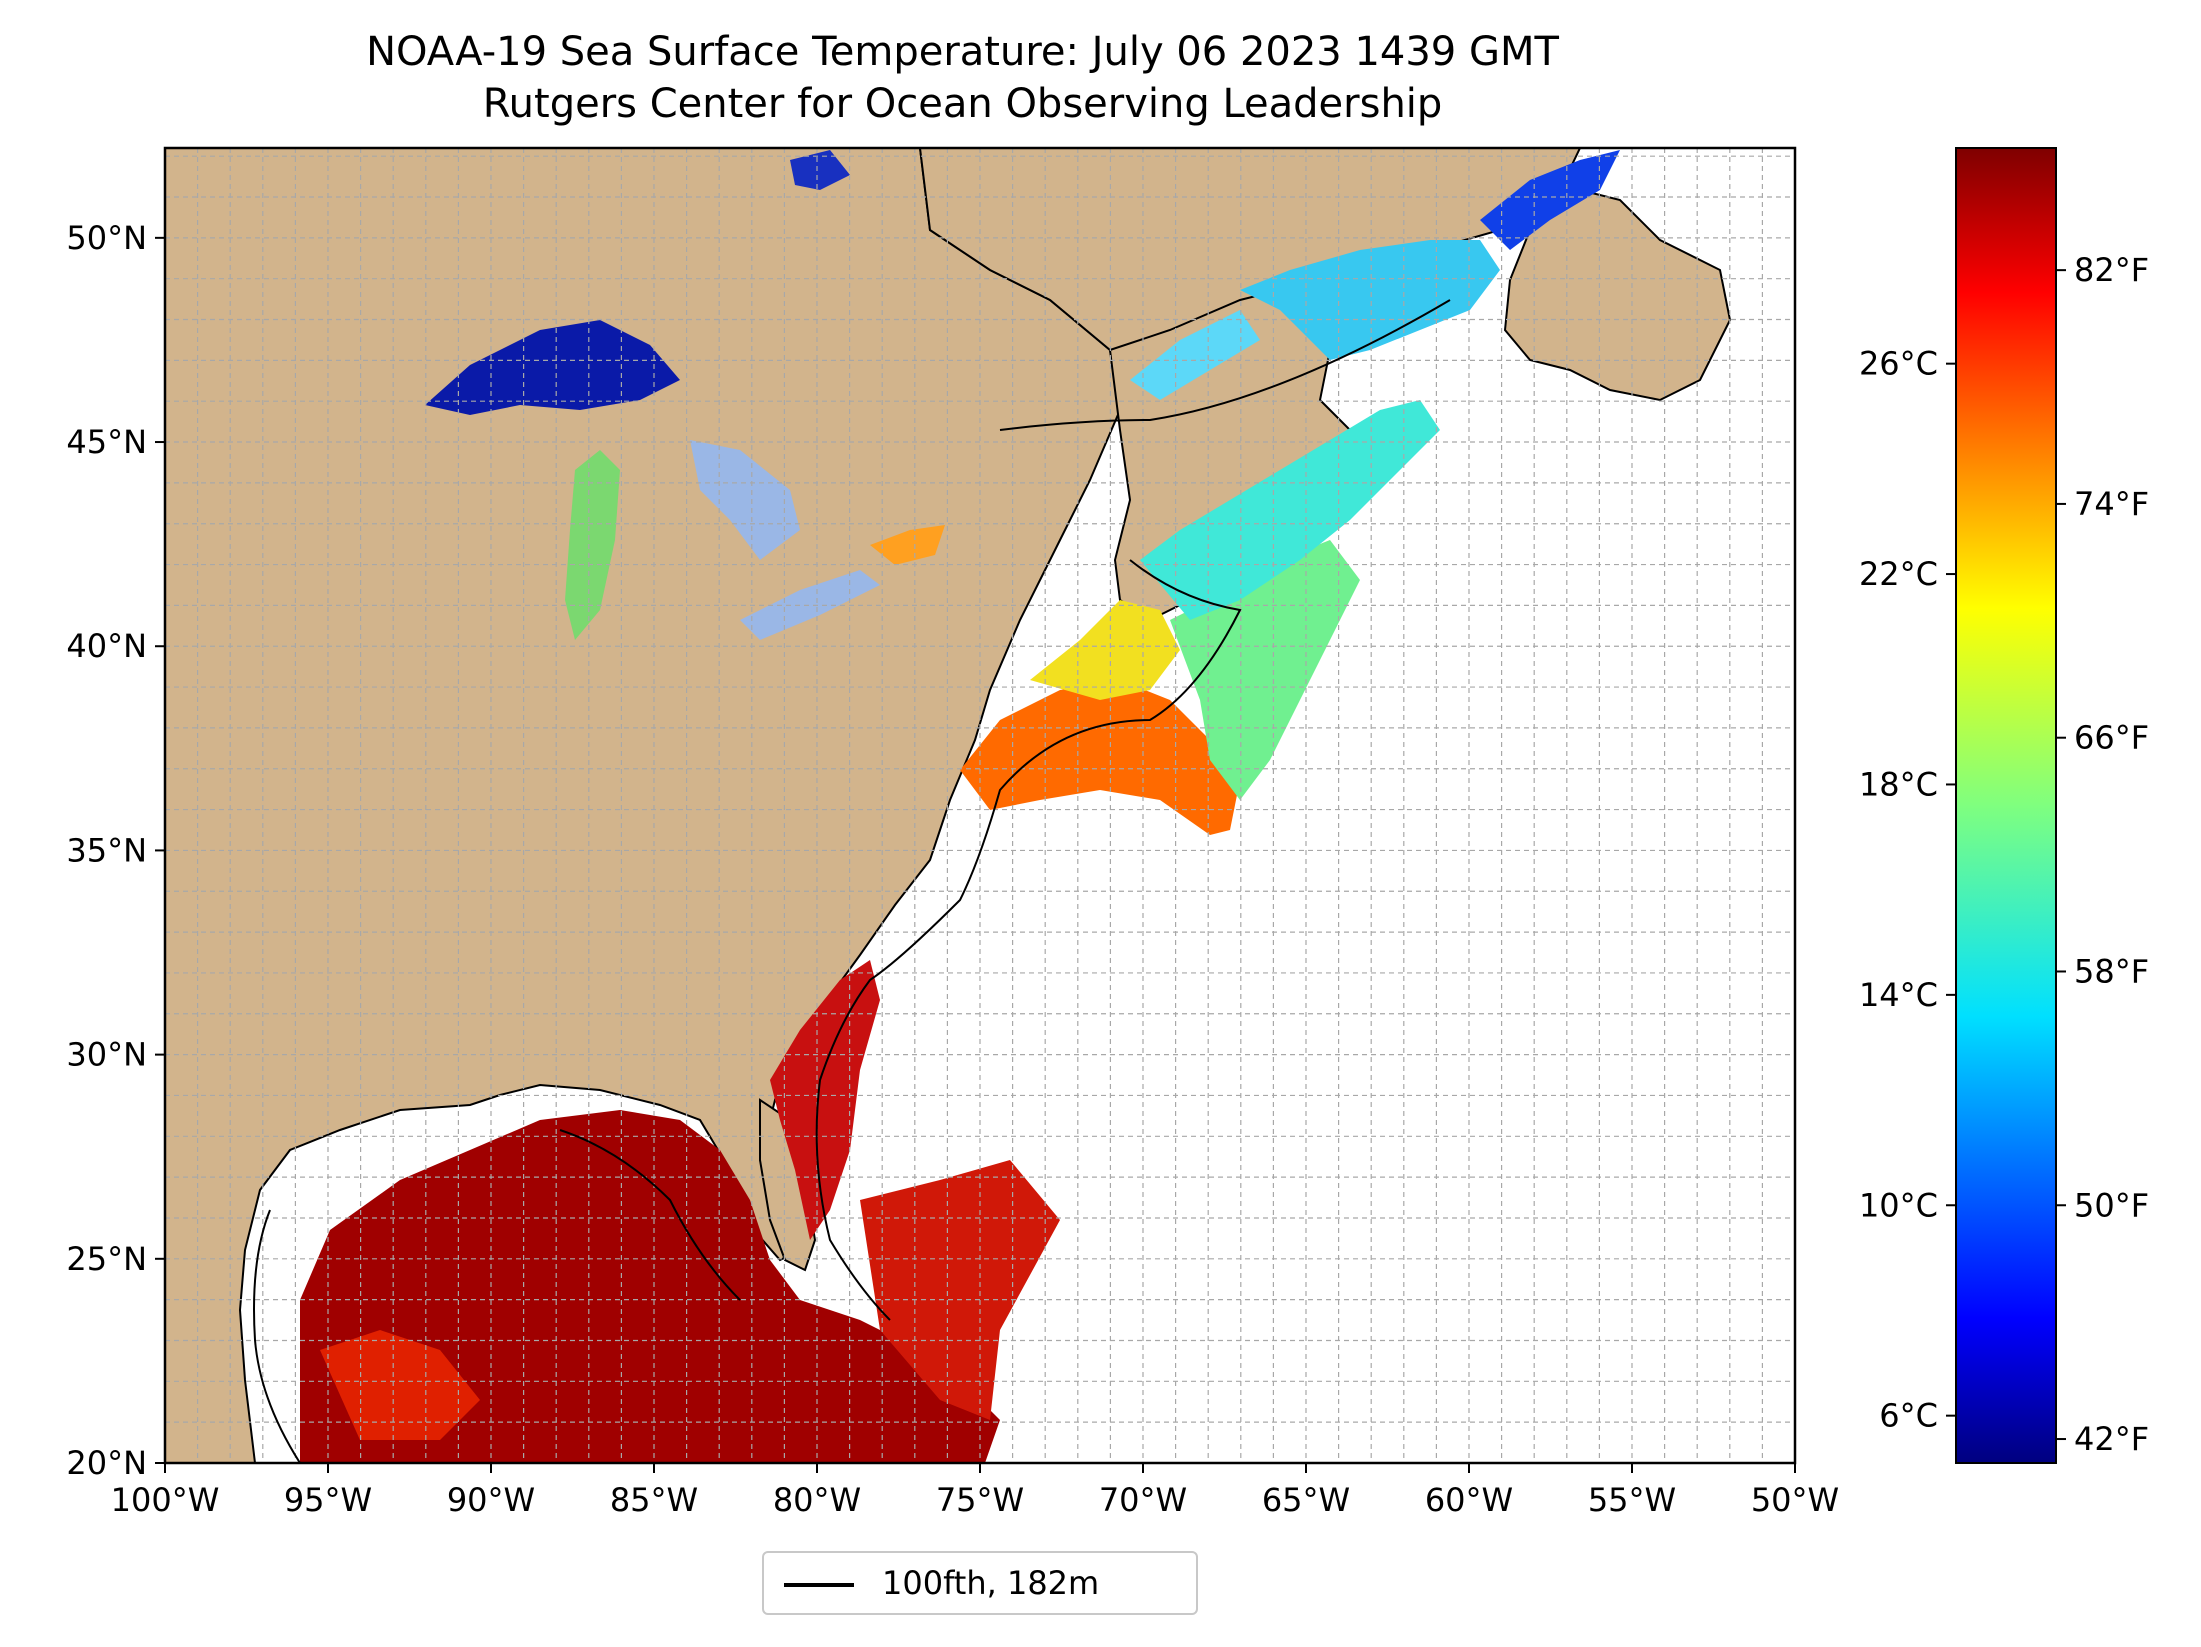 The image size is (2201, 1647). What do you see at coordinates (820, 170) in the screenshot?
I see `sst-hudson-cold` at bounding box center [820, 170].